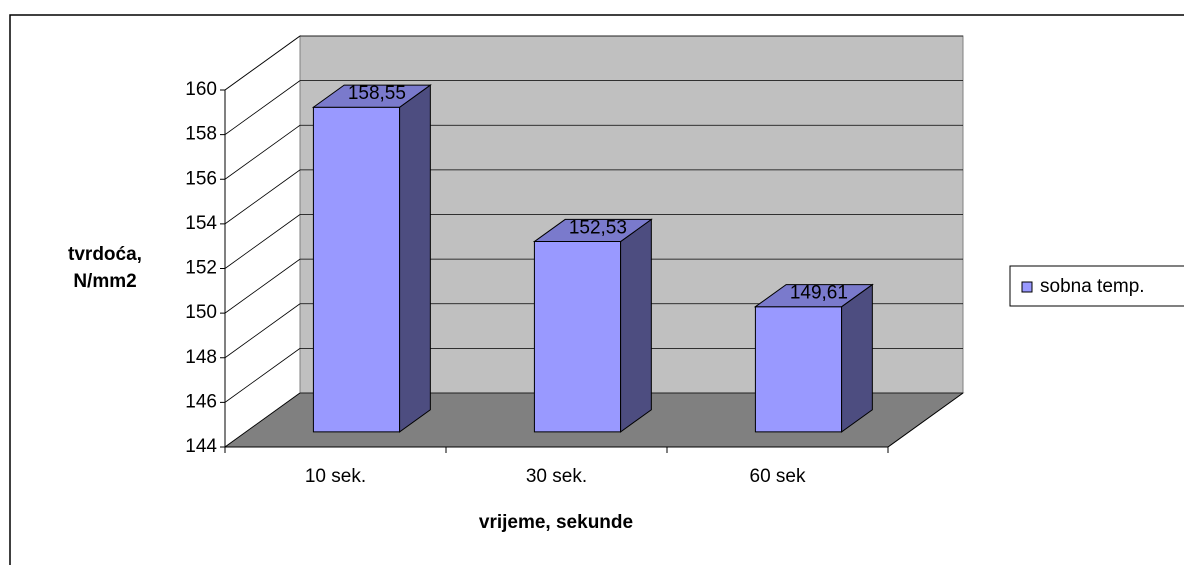 The height and width of the screenshot is (565, 1184). What do you see at coordinates (201, 357) in the screenshot?
I see `y-tick-label: 148` at bounding box center [201, 357].